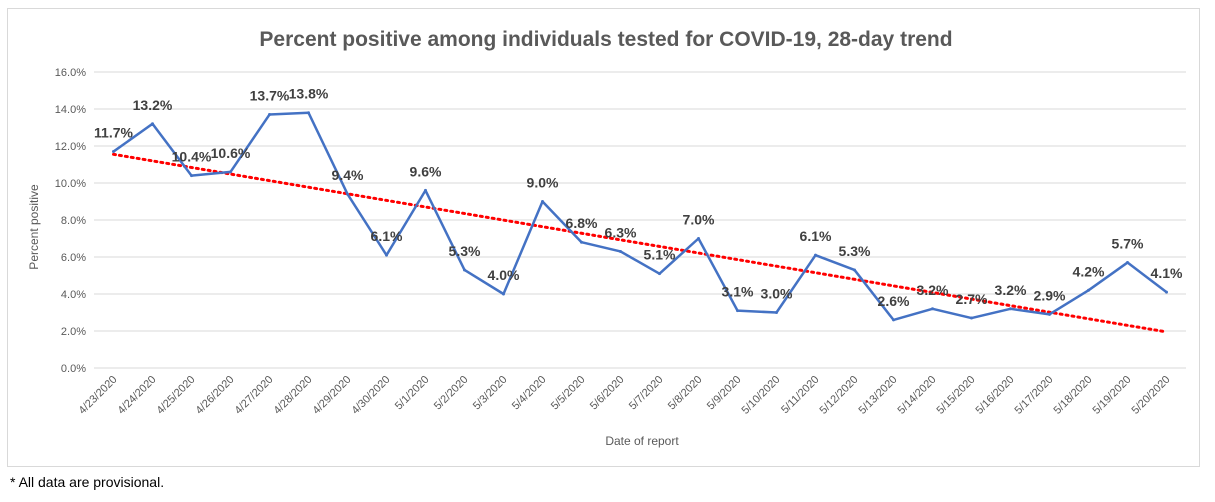  I want to click on x-tick-label: 5/15/2020, so click(956, 395).